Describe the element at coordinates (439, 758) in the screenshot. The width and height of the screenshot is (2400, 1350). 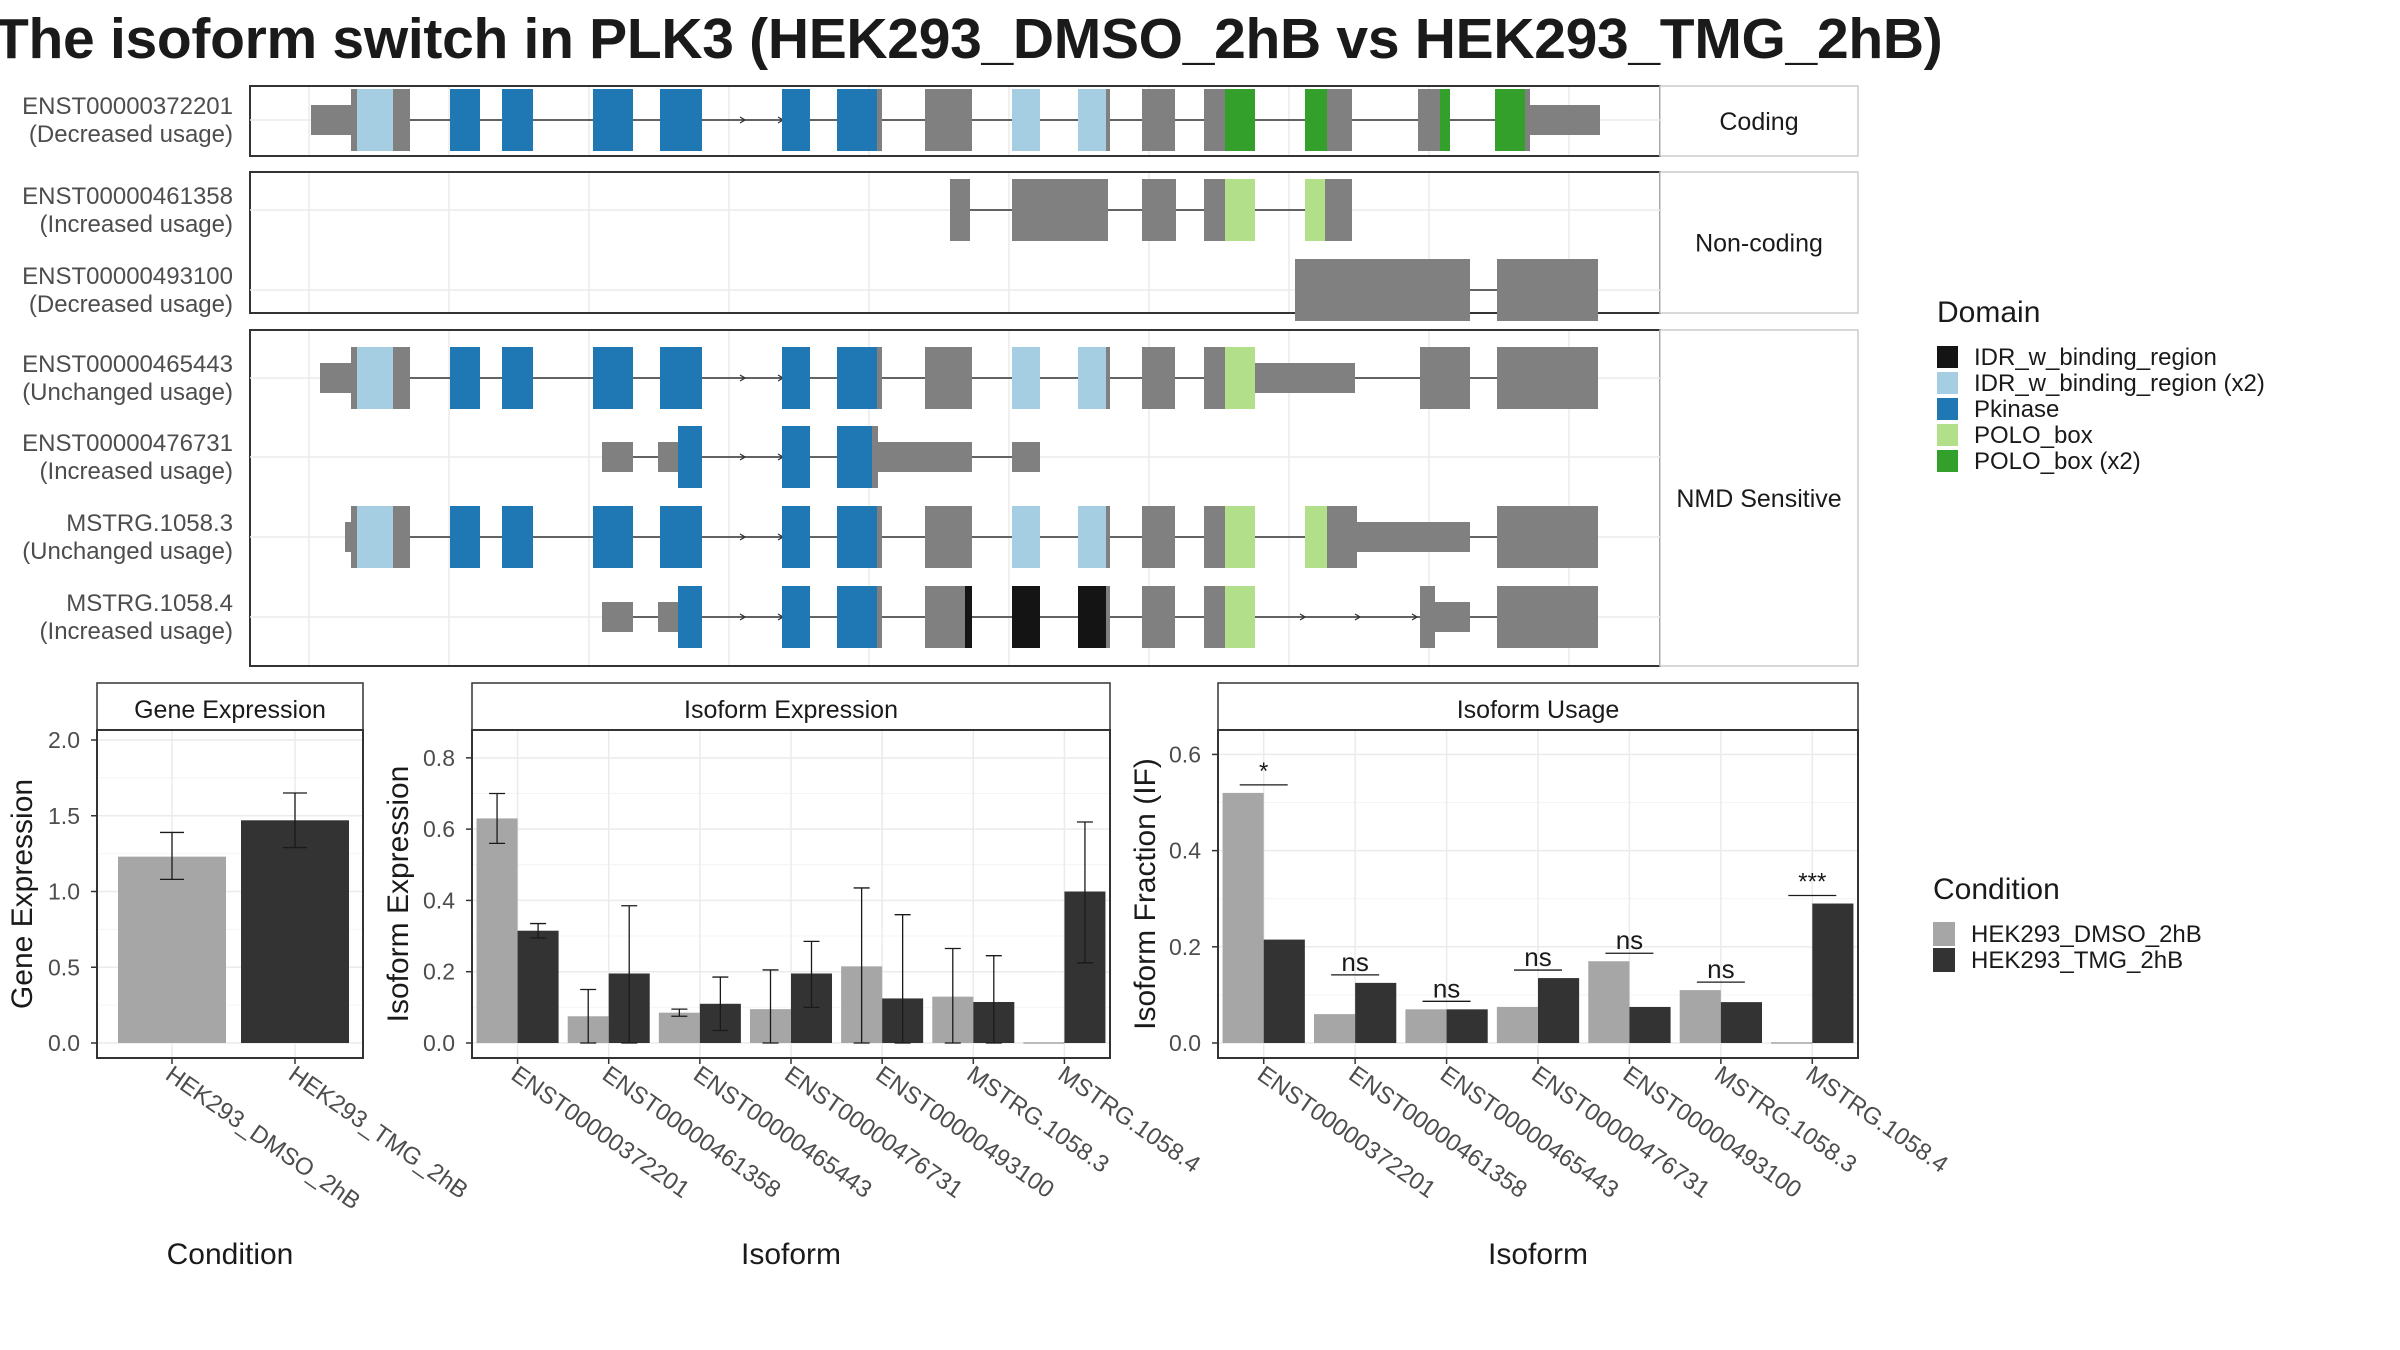
I see `y-tick-label: 0.8` at that location.